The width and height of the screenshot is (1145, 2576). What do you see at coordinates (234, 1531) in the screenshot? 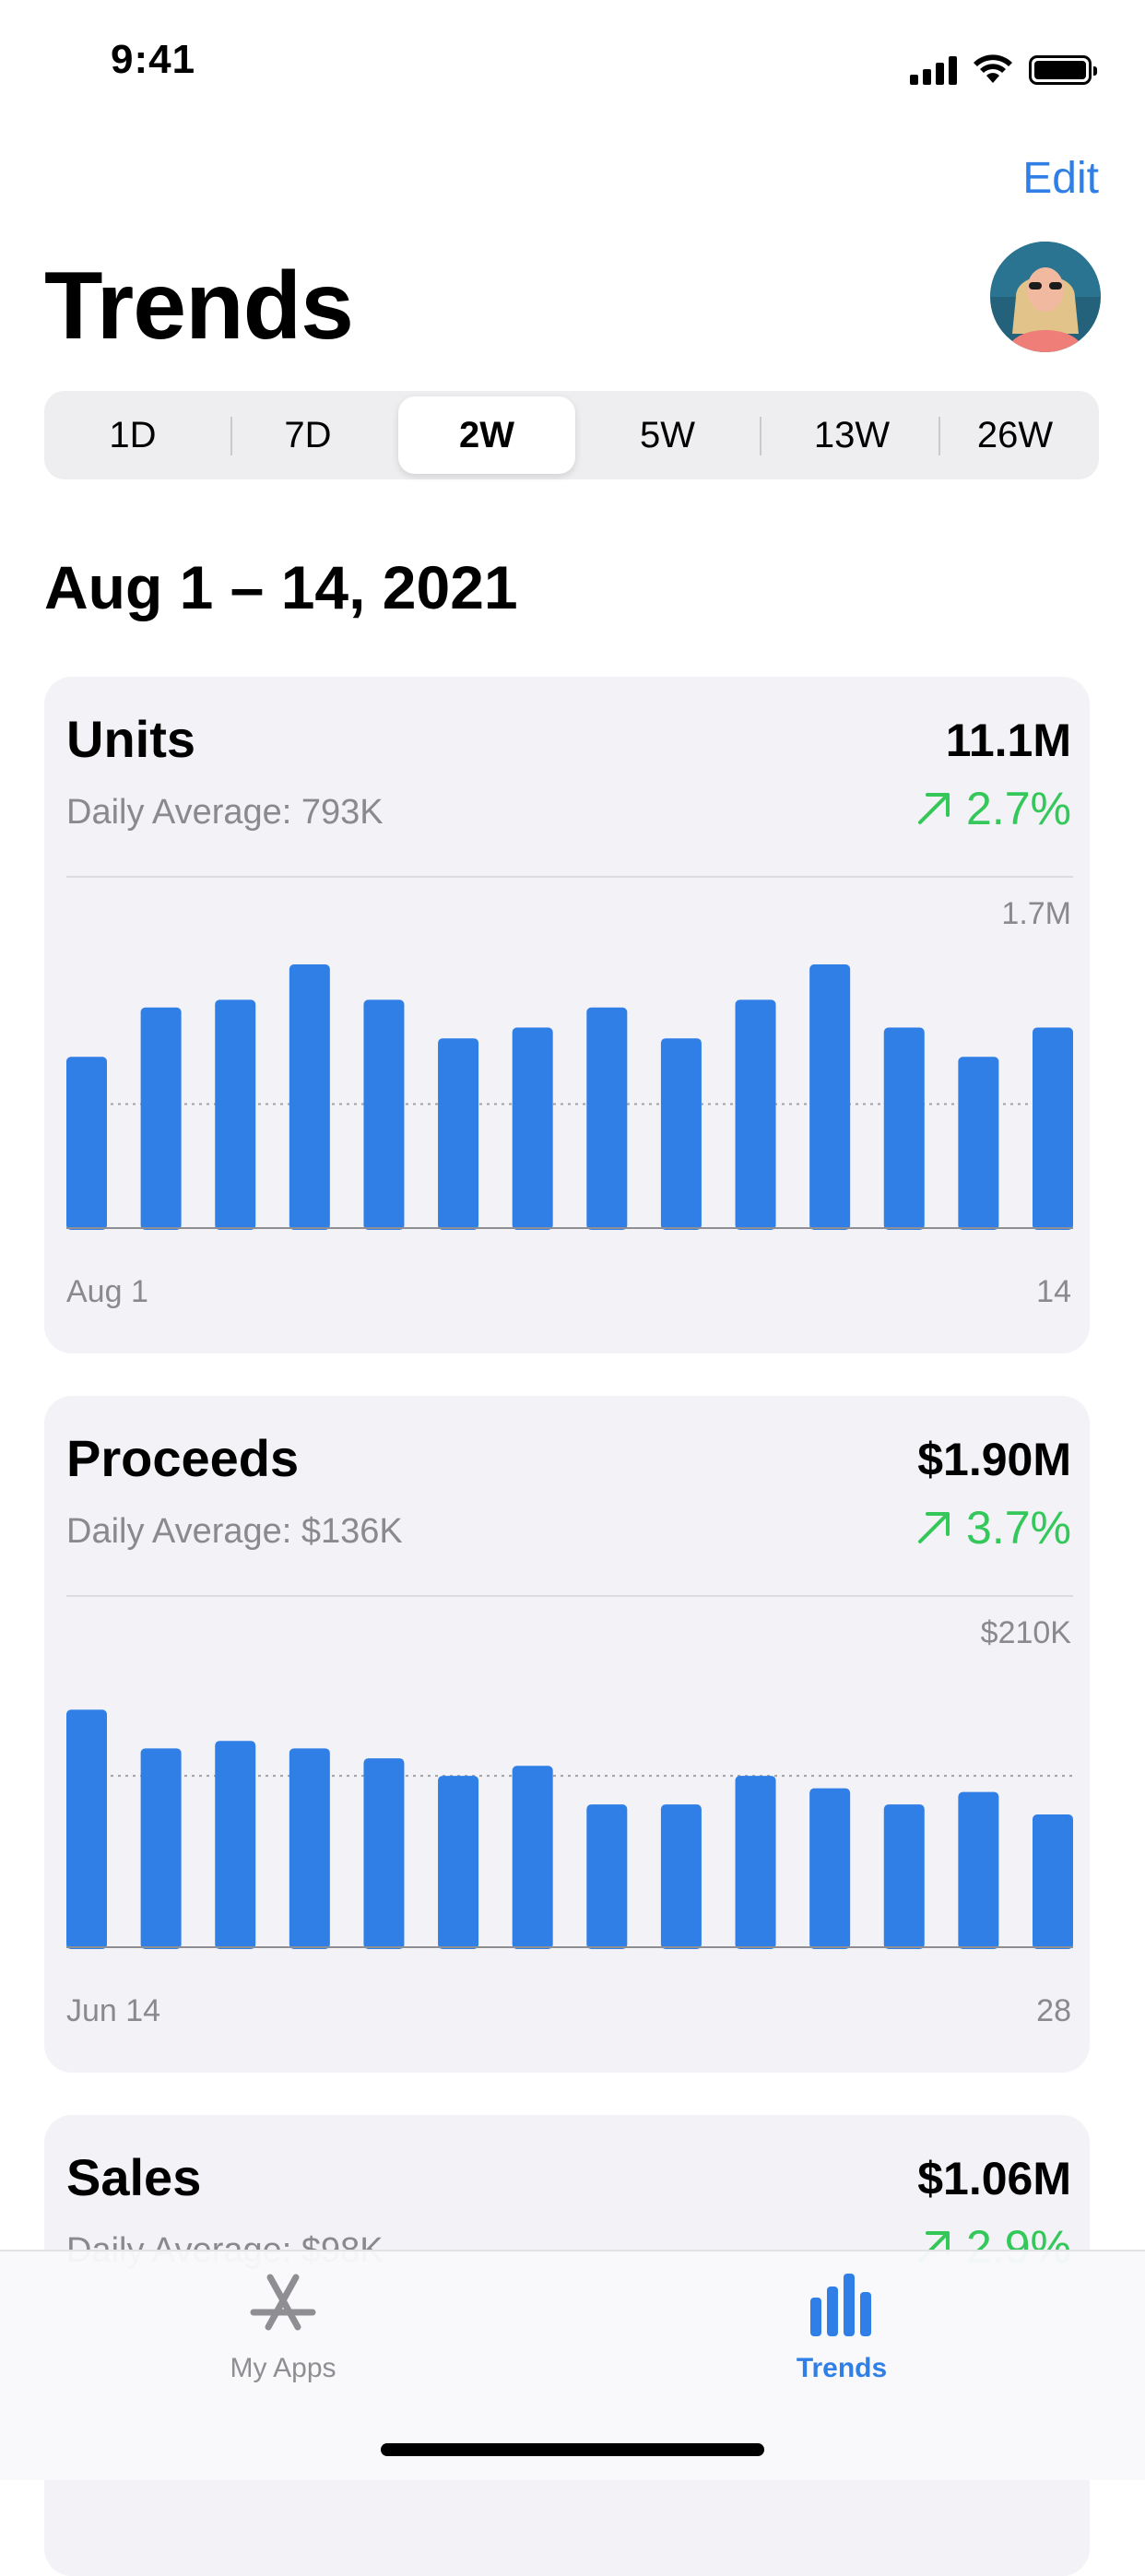
I see `proceeds-daily-average: Daily Average: $136K` at bounding box center [234, 1531].